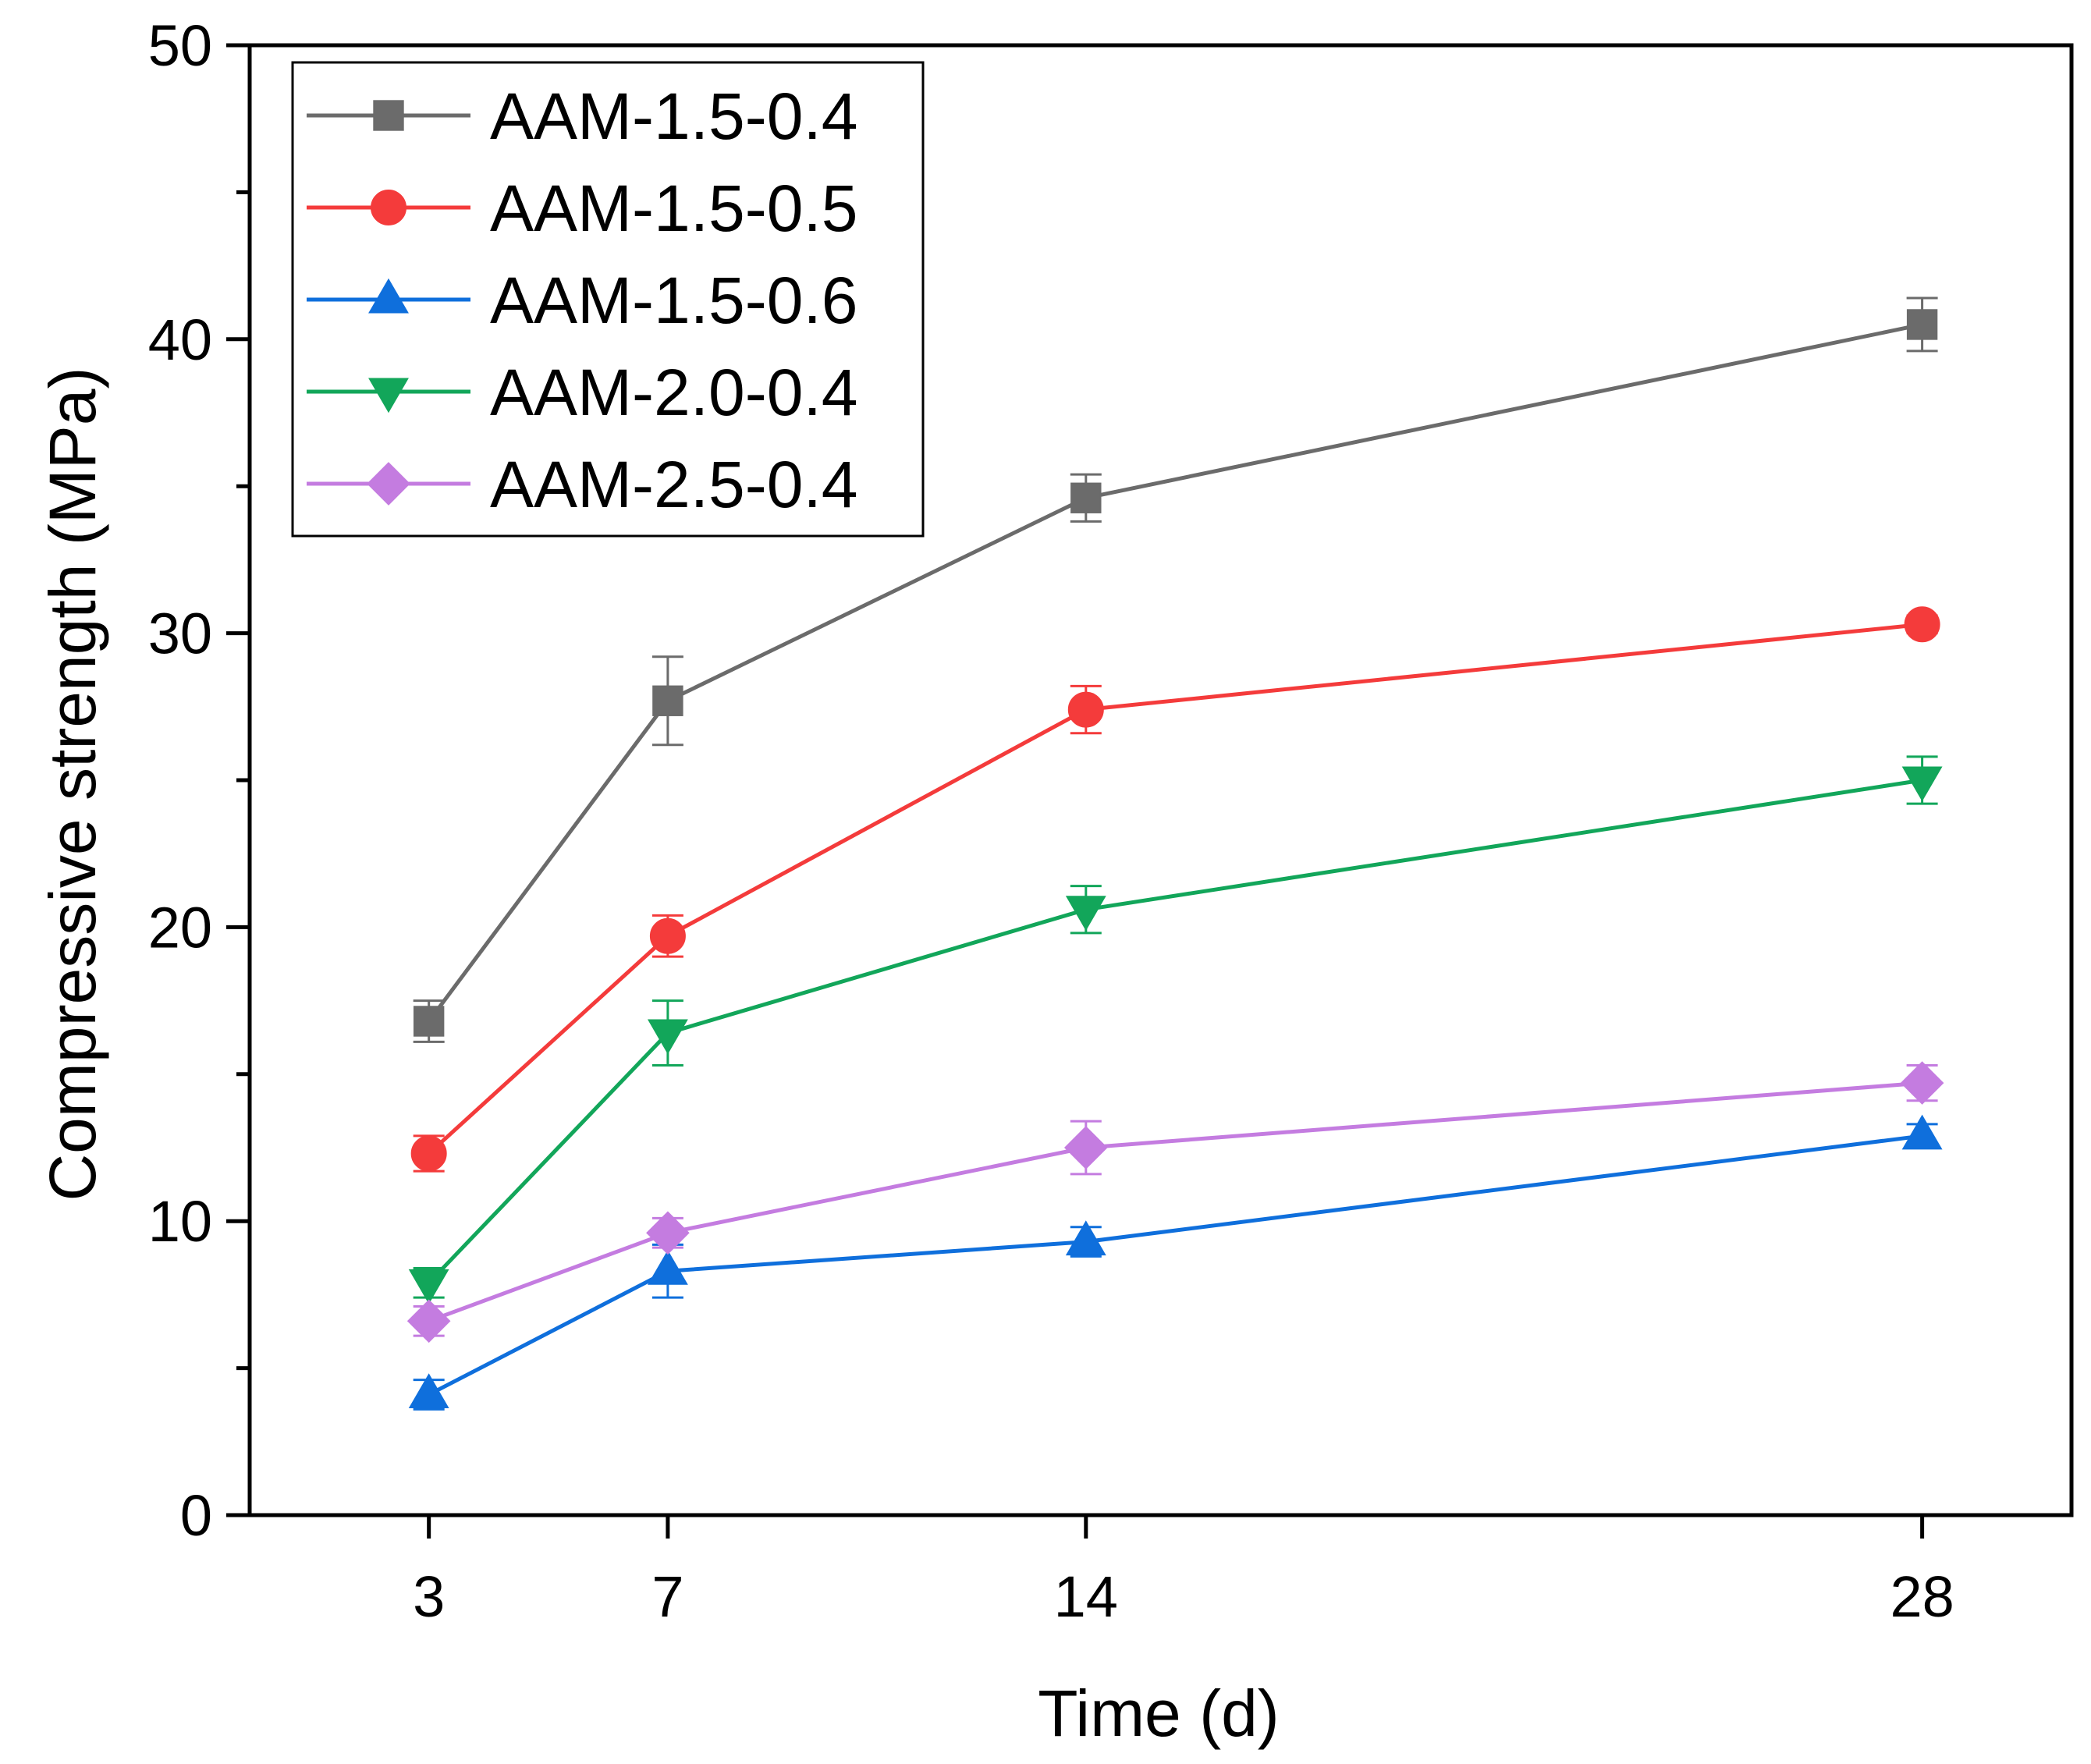 This screenshot has height=1764, width=2091. Describe the element at coordinates (1159, 1714) in the screenshot. I see `x-axis-title: Time (d)` at that location.